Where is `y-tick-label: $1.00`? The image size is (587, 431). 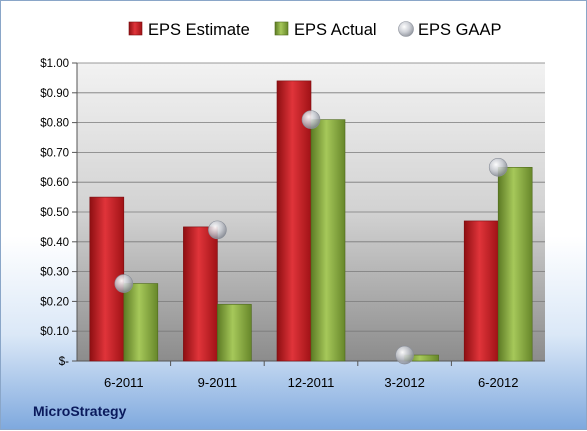 y-tick-label: $1.00 is located at coordinates (54, 64).